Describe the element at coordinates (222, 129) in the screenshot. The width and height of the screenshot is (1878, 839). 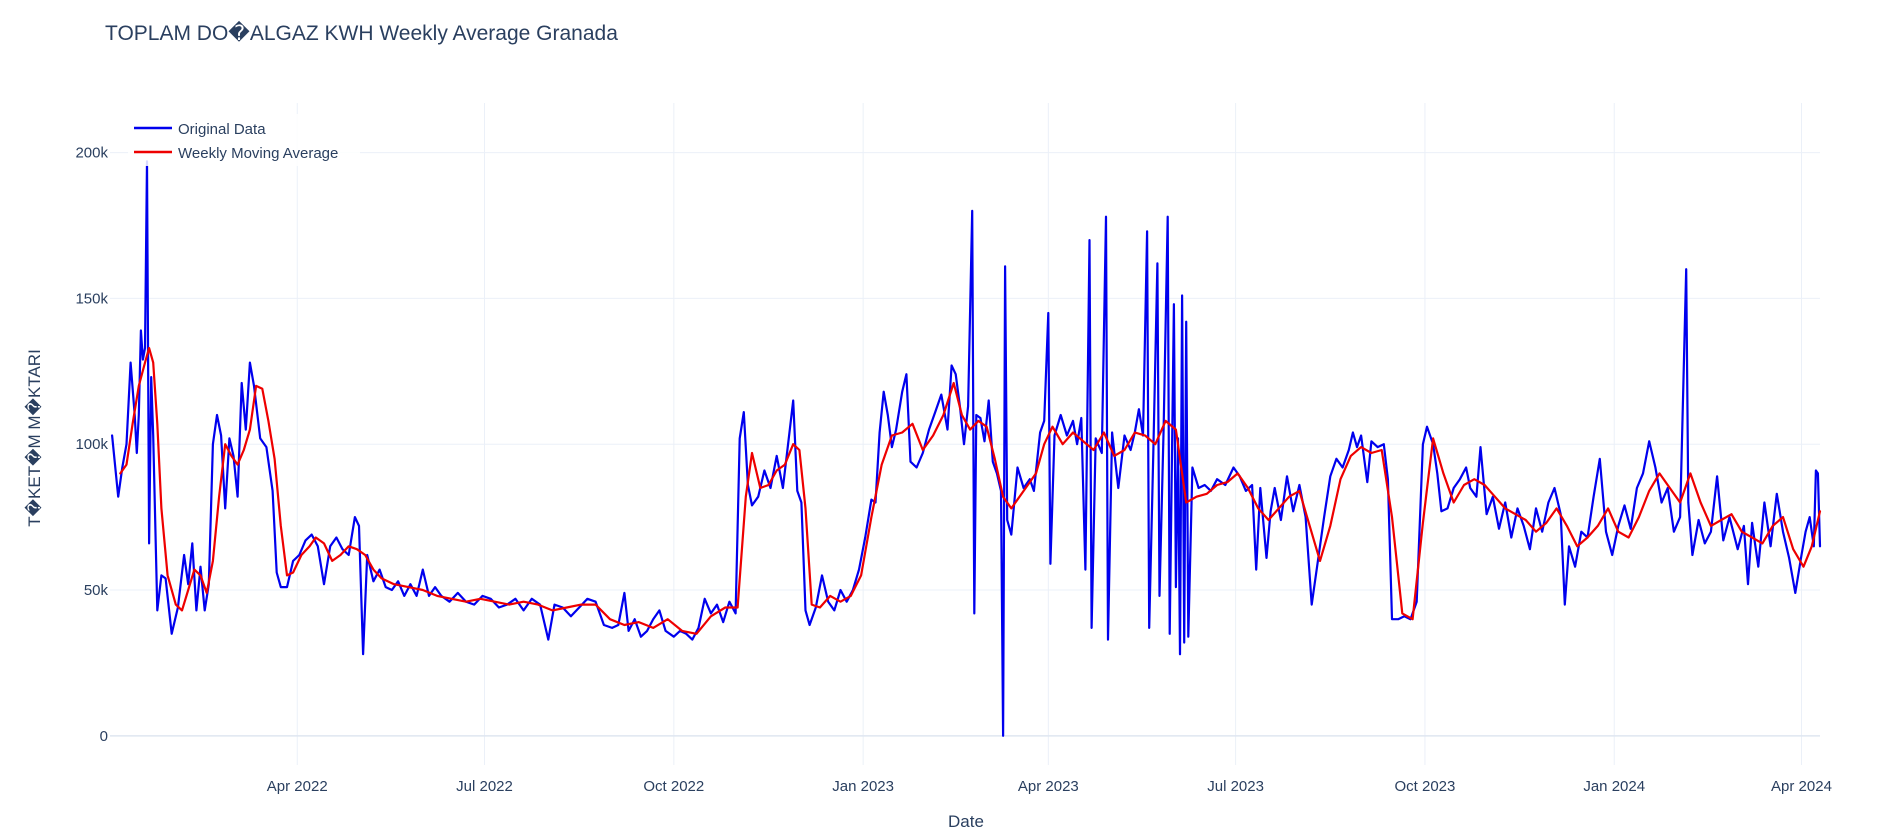
I see `legend-label-original-data: Original Data` at that location.